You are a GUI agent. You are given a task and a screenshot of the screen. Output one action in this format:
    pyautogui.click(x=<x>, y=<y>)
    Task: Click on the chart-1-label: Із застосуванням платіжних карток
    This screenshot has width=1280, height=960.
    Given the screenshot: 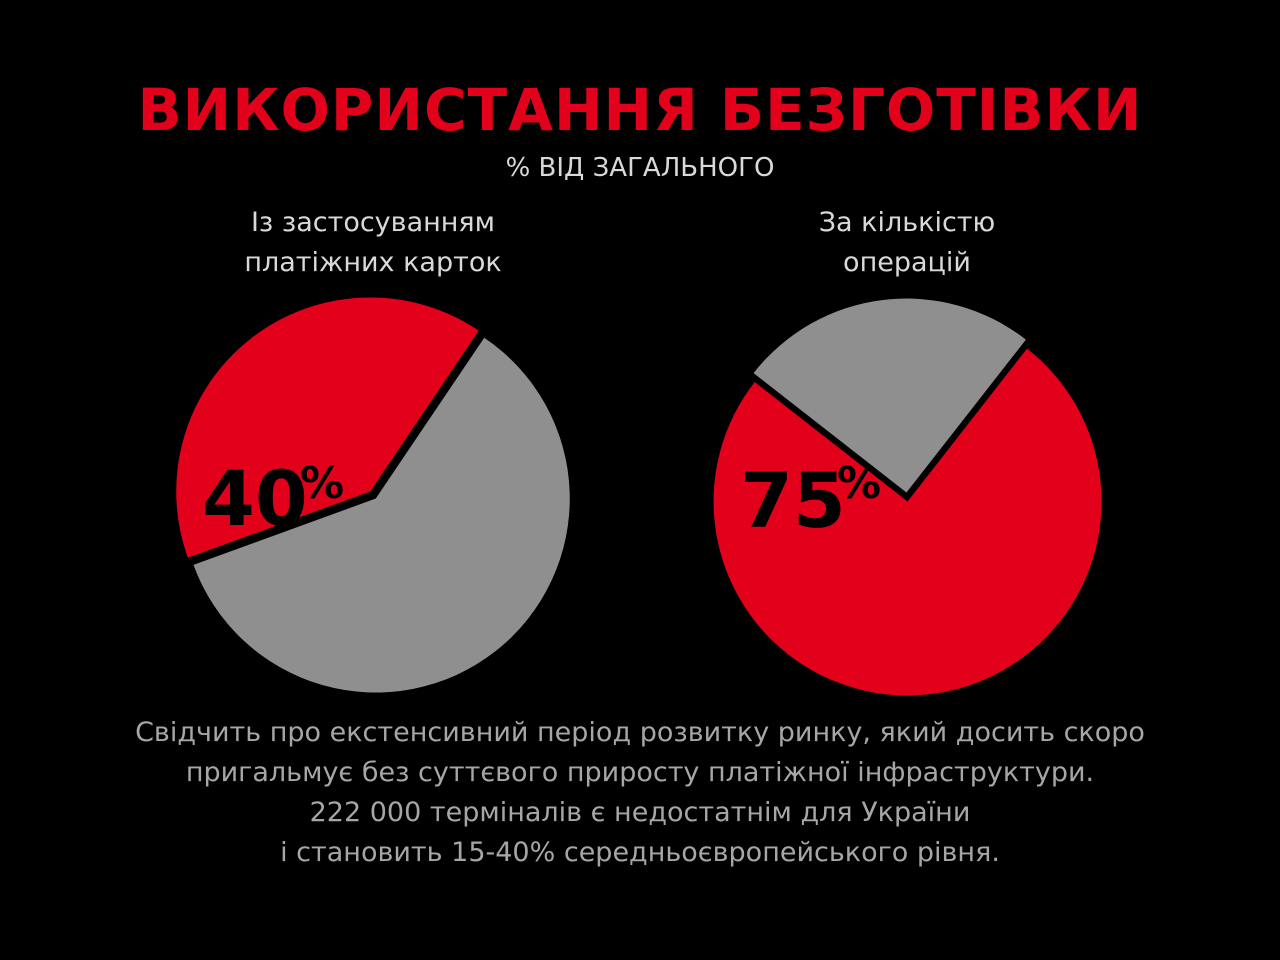 What is the action you would take?
    pyautogui.click(x=373, y=243)
    